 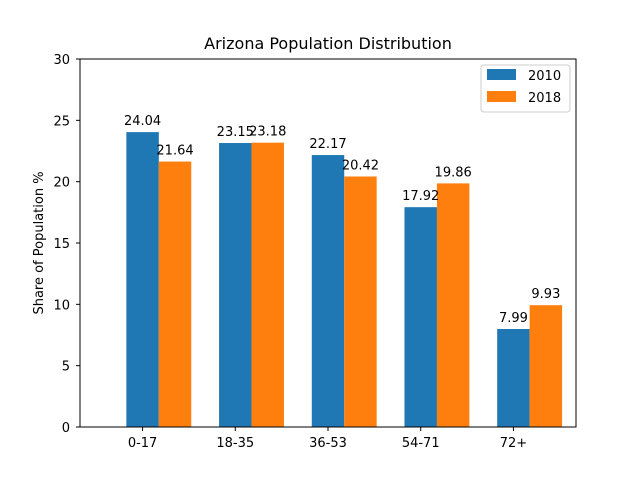 I want to click on value-label: 19.86, so click(x=453, y=172).